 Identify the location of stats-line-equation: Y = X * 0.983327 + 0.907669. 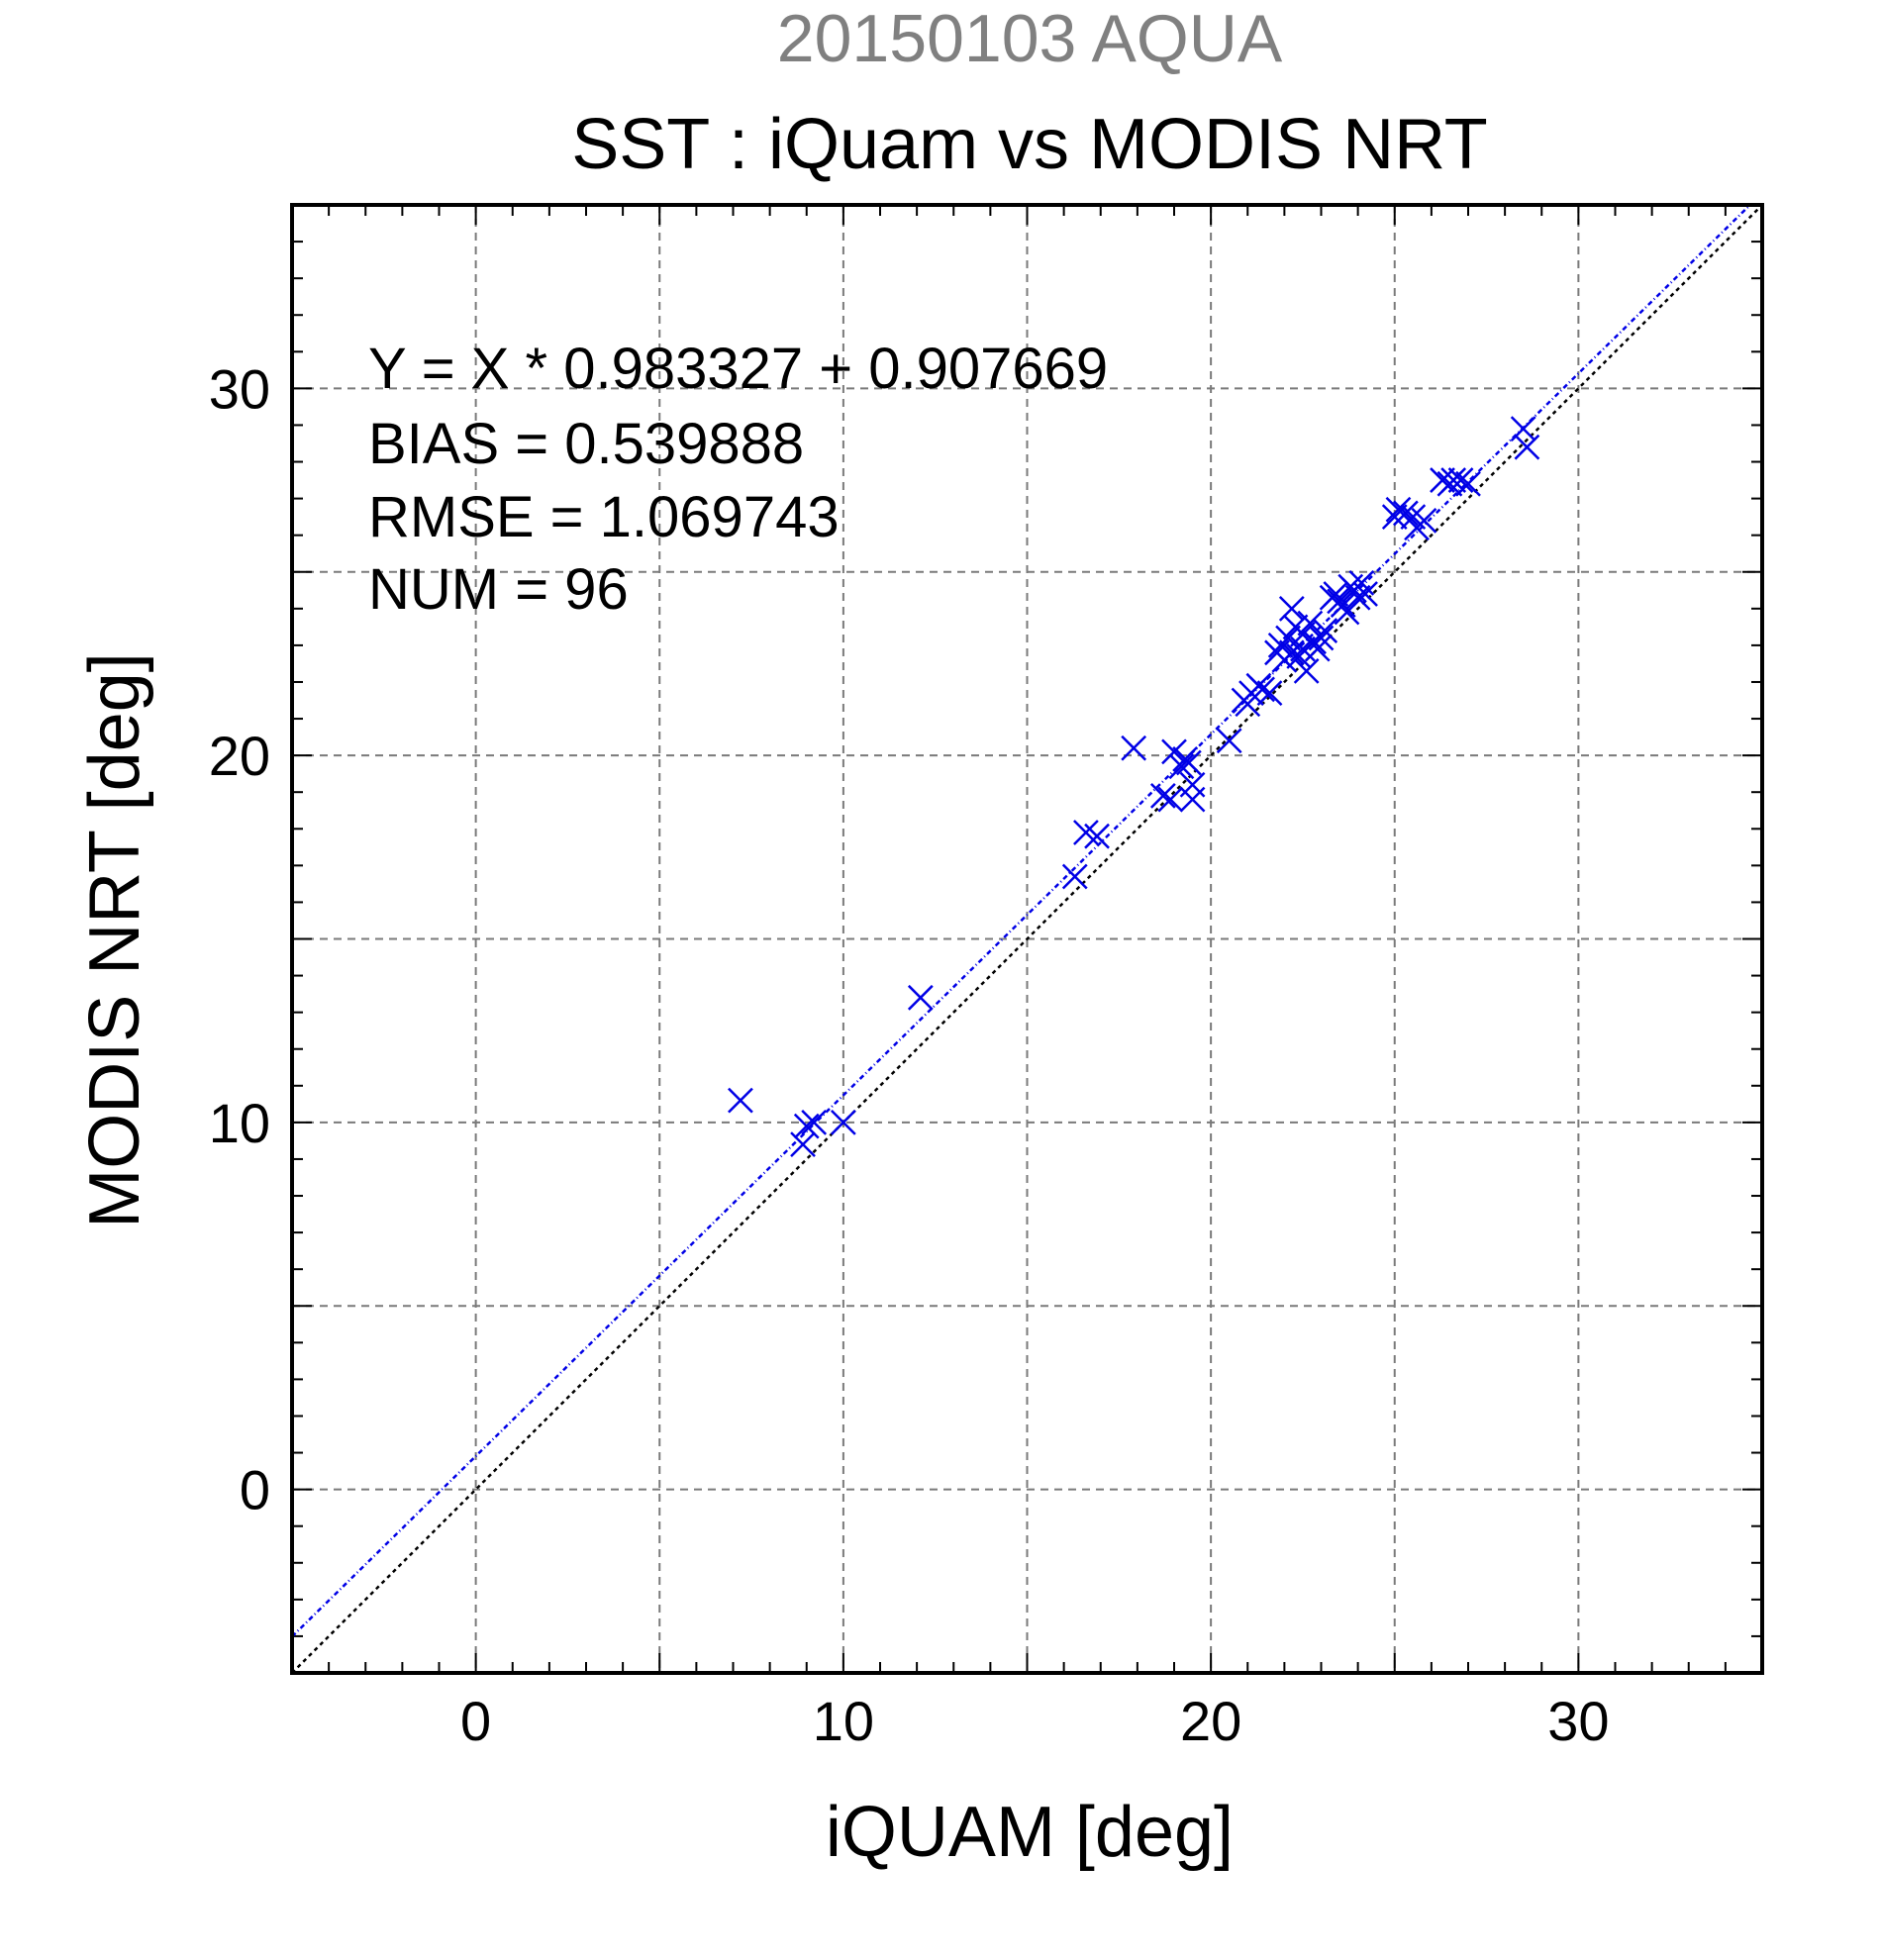
(738, 369).